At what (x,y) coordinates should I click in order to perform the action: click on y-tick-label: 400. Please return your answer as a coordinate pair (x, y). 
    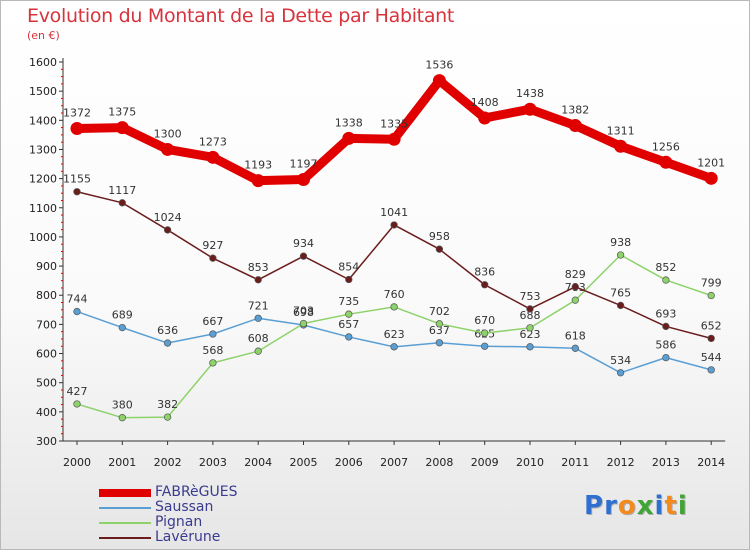
    Looking at the image, I should click on (46, 412).